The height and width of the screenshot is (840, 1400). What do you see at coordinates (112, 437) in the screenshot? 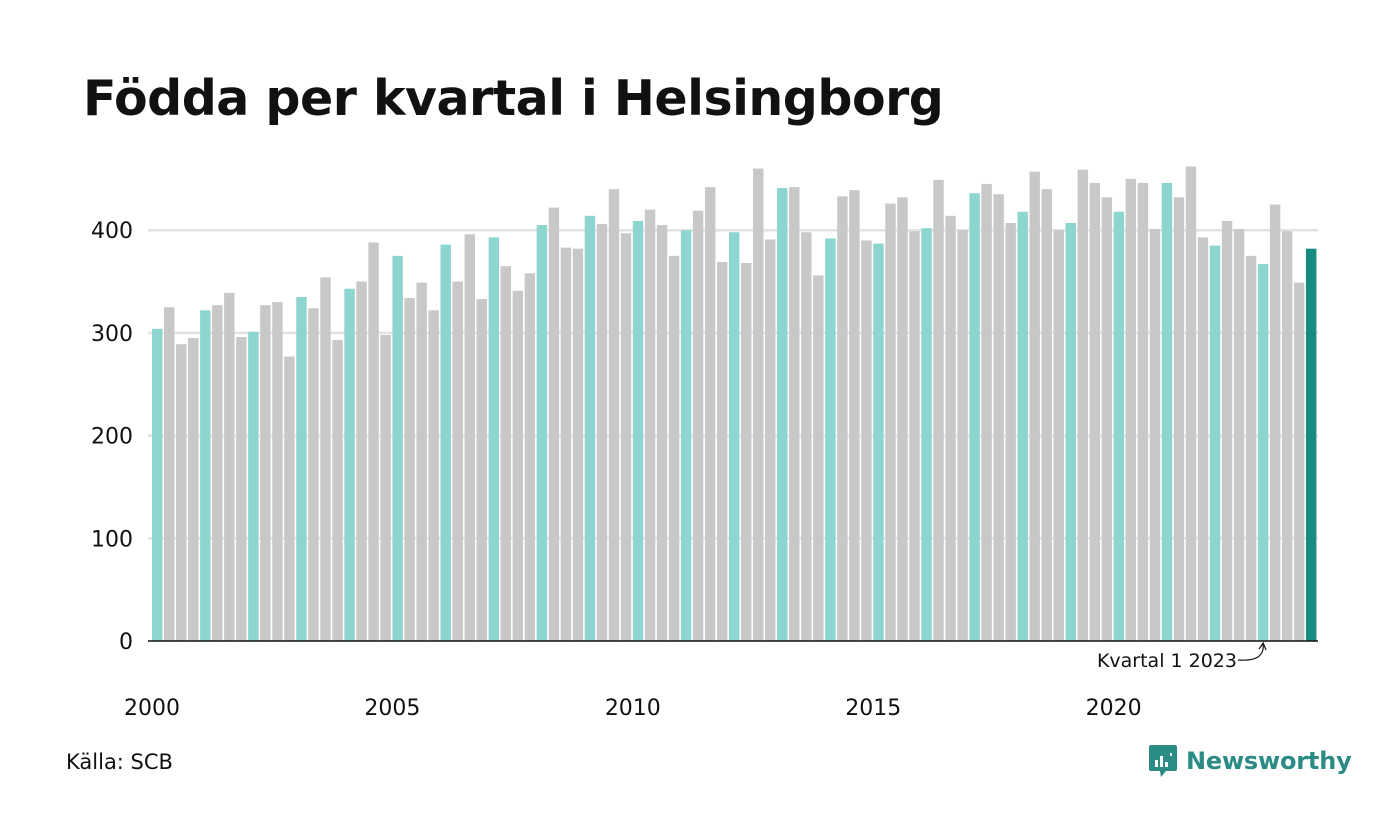
I see `y-tick-label: 200` at bounding box center [112, 437].